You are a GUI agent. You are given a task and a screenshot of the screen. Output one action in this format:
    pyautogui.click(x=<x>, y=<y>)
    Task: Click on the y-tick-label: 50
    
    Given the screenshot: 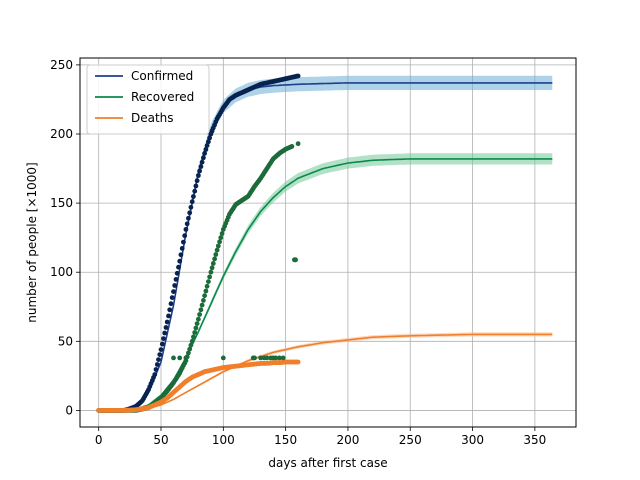 What is the action you would take?
    pyautogui.click(x=65, y=341)
    